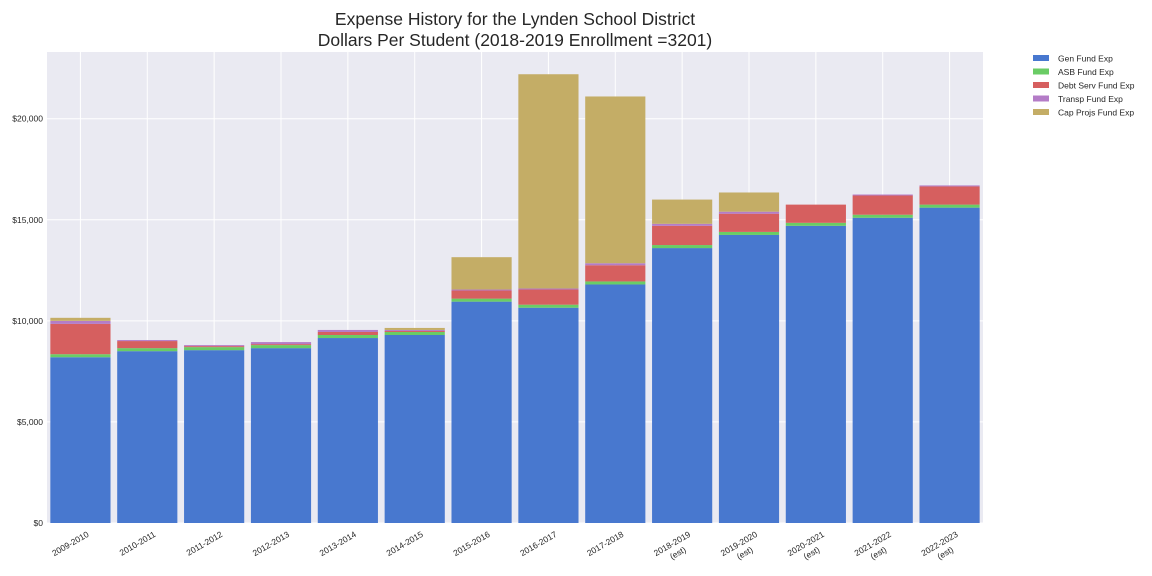  I want to click on legend-label: Gen Fund Exp, so click(1085, 59).